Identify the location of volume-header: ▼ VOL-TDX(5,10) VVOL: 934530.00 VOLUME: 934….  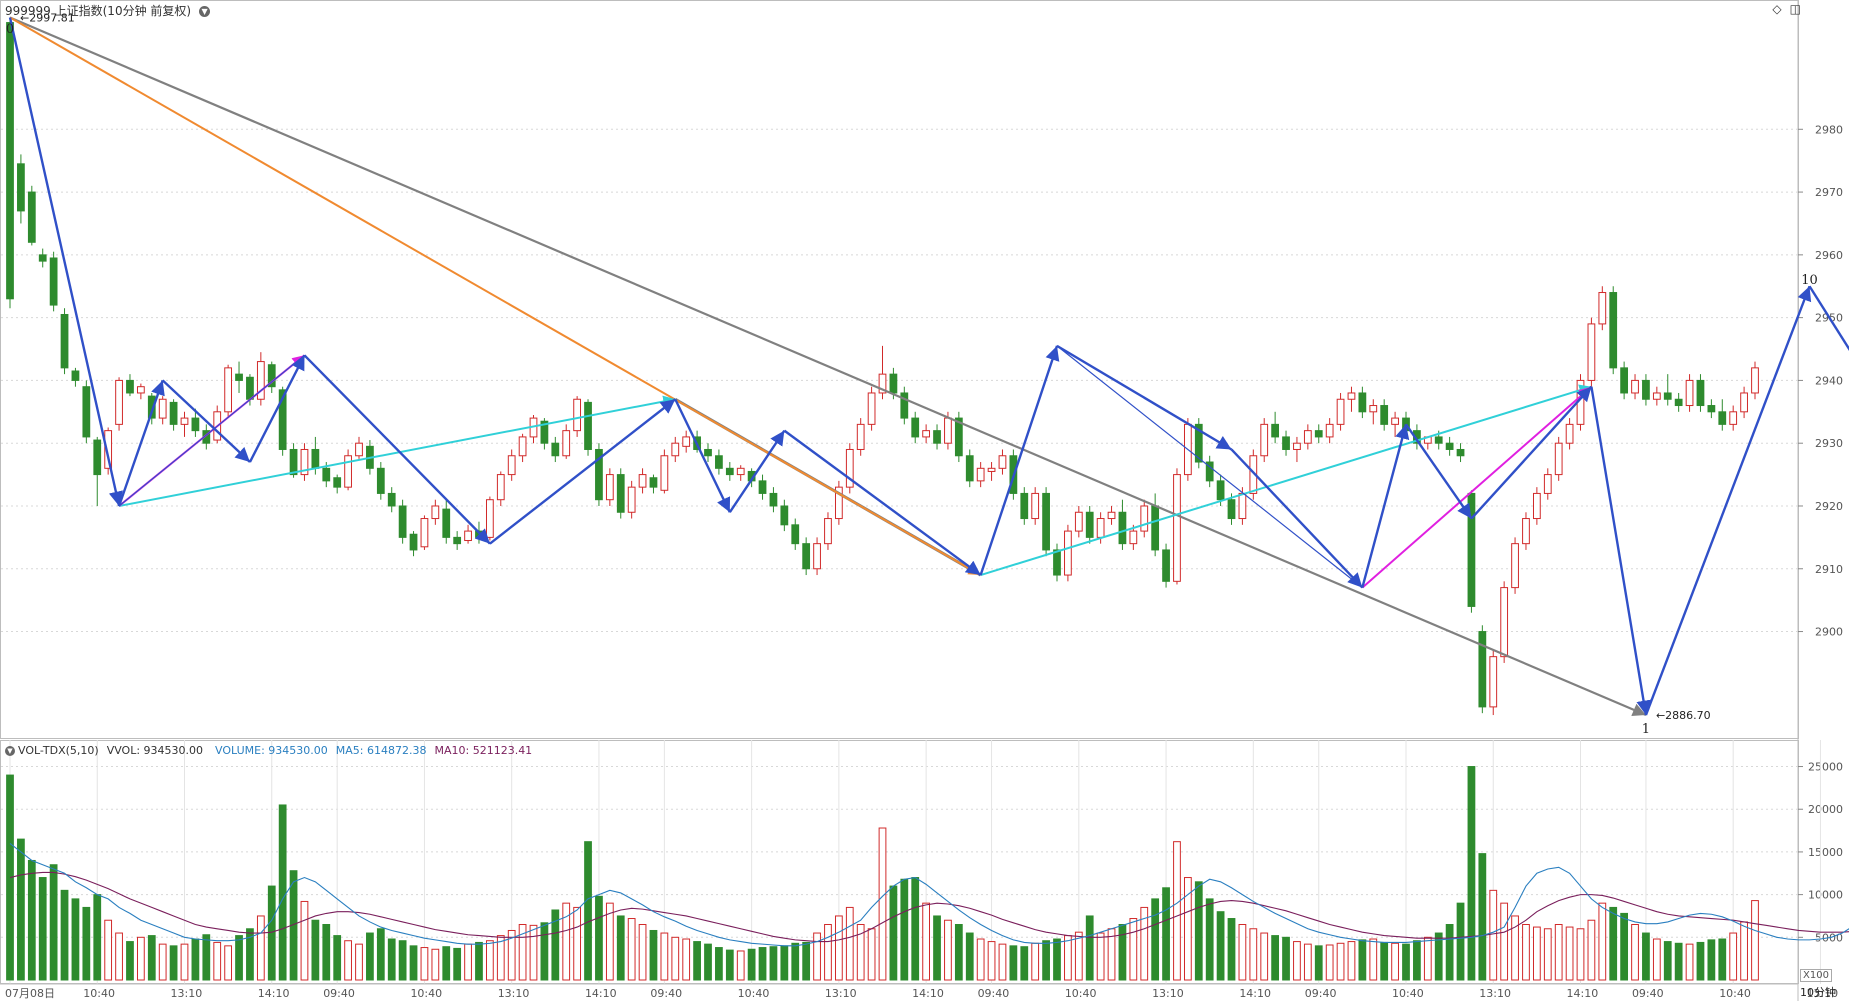
(272, 750).